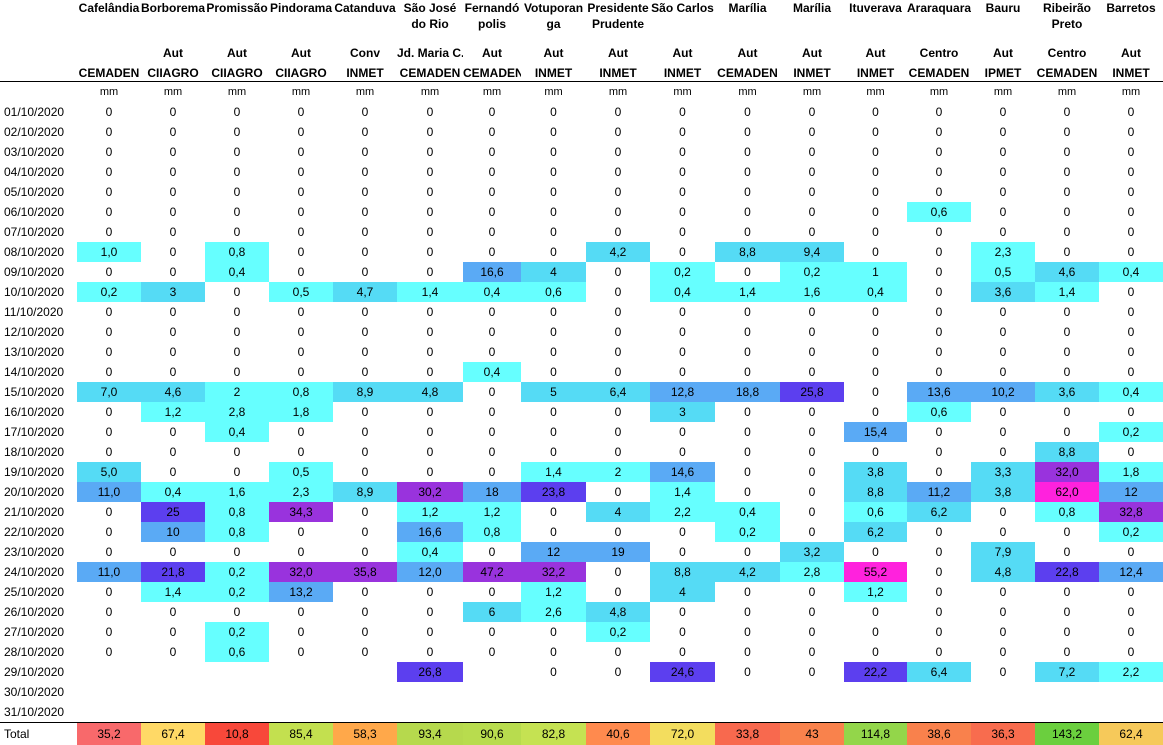  Describe the element at coordinates (747, 734) in the screenshot. I see `total-cell: 33,8` at that location.